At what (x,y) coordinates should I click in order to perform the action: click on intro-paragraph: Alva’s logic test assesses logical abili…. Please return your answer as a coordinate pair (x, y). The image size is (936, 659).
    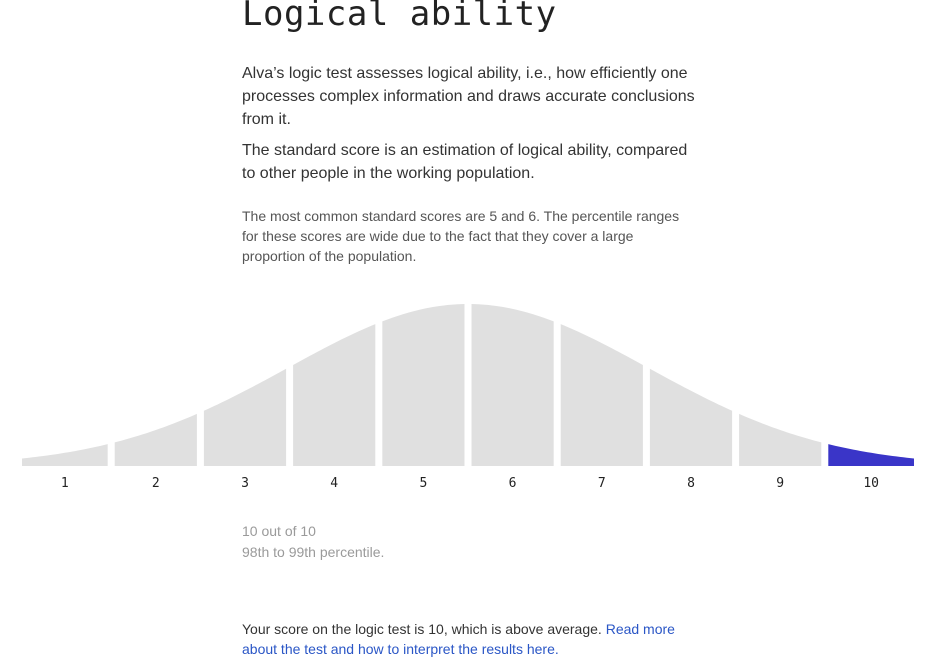
    Looking at the image, I should click on (472, 96).